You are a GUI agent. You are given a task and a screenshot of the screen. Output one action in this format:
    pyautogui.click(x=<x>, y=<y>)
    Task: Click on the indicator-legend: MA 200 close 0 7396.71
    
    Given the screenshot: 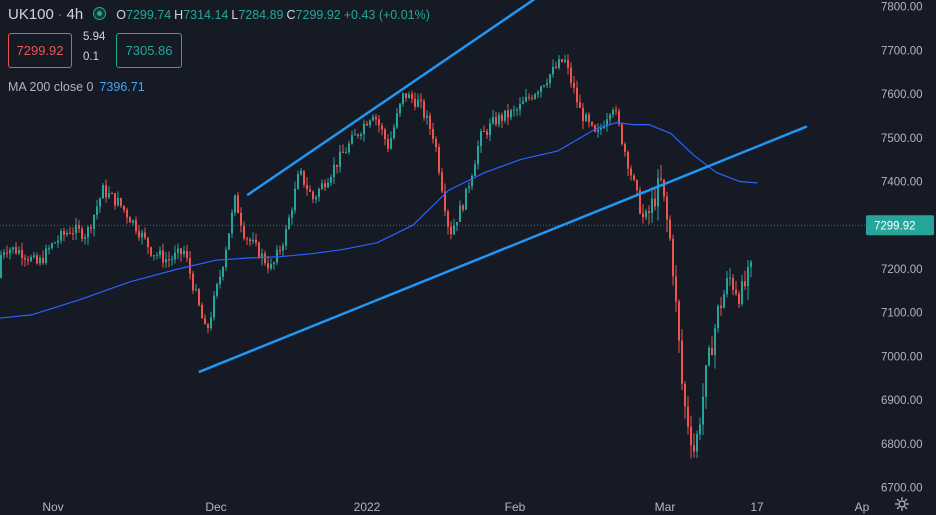 What is the action you would take?
    pyautogui.click(x=76, y=87)
    